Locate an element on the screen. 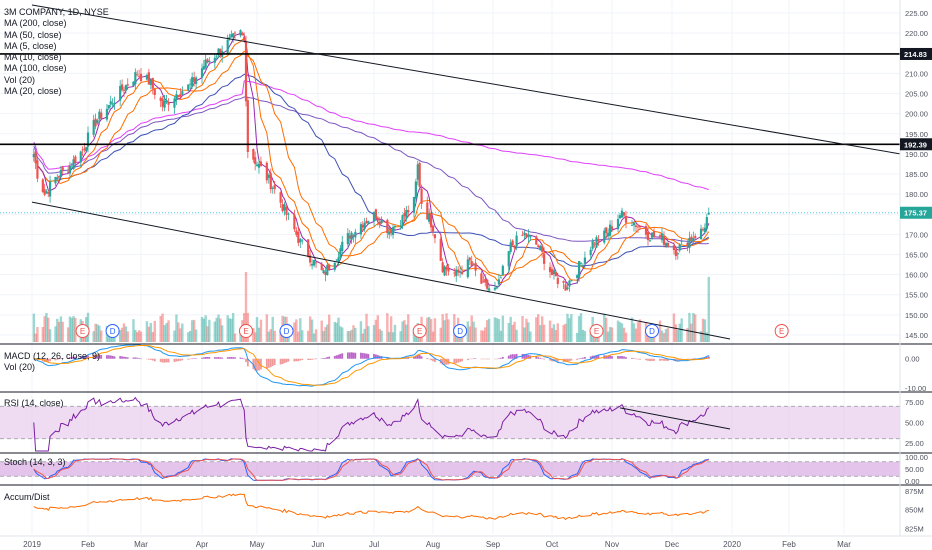 The image size is (932, 550). macd-label: MACD (12, 26, close, 9) is located at coordinates (52, 356).